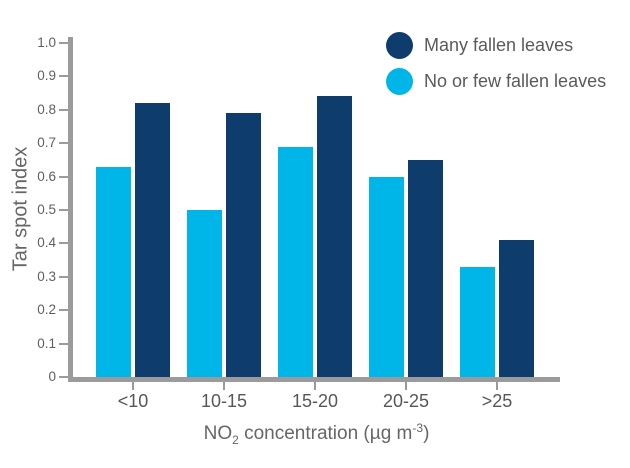 This screenshot has height=468, width=630. What do you see at coordinates (46, 143) in the screenshot?
I see `y-tick-label: 0.7` at bounding box center [46, 143].